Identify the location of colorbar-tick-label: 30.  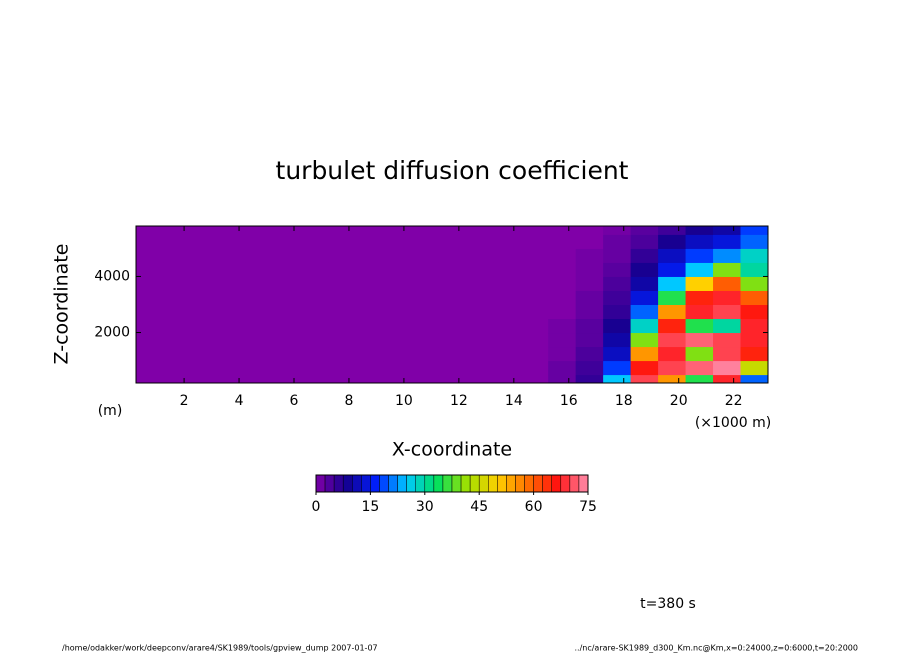
(425, 507).